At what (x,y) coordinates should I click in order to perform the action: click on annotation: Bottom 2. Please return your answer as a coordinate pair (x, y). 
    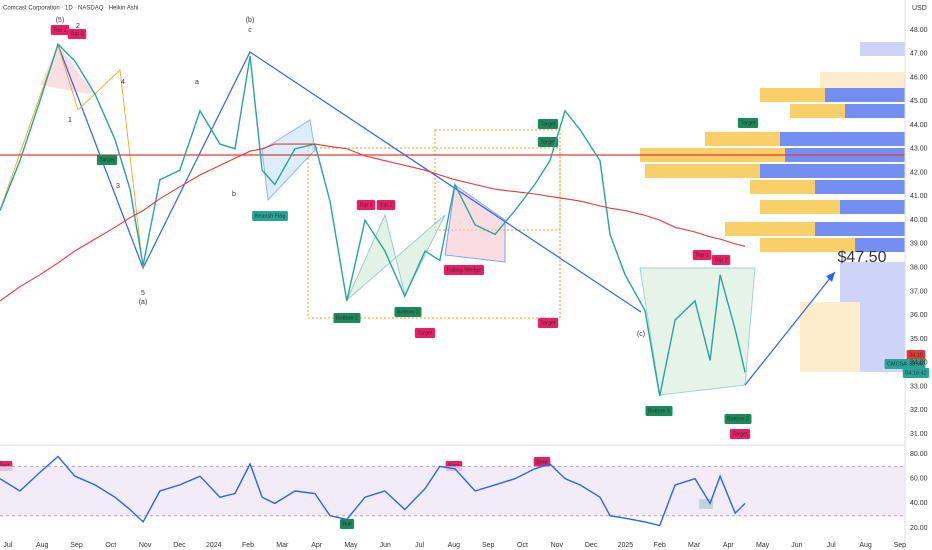
    Looking at the image, I should click on (408, 312).